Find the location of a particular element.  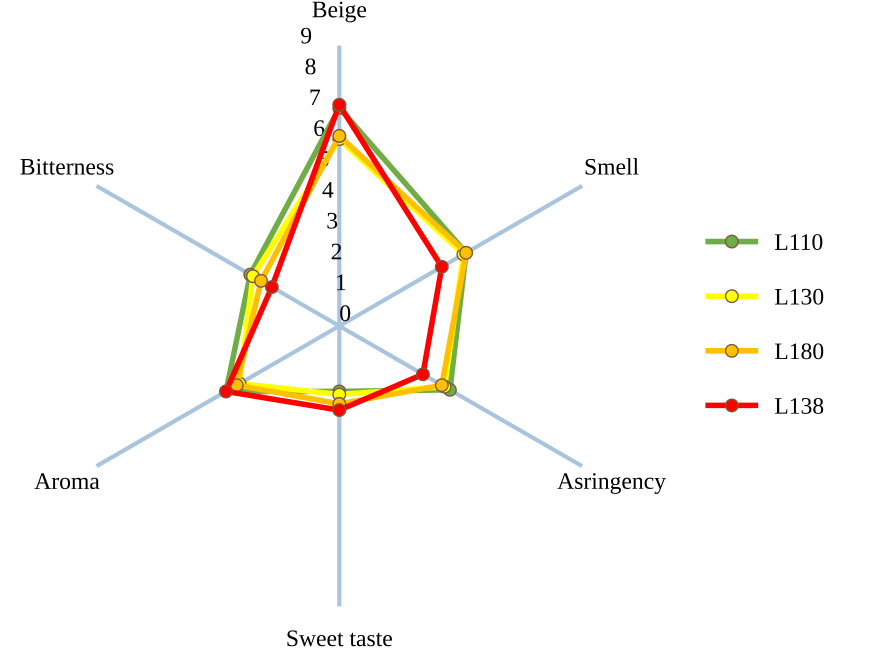

legend-label: L110 is located at coordinates (798, 242).